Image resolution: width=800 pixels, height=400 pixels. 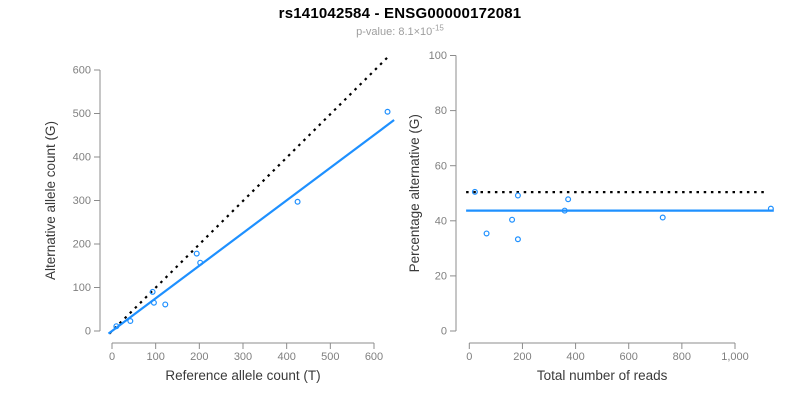 I want to click on y-tick-label: 60, so click(x=441, y=166).